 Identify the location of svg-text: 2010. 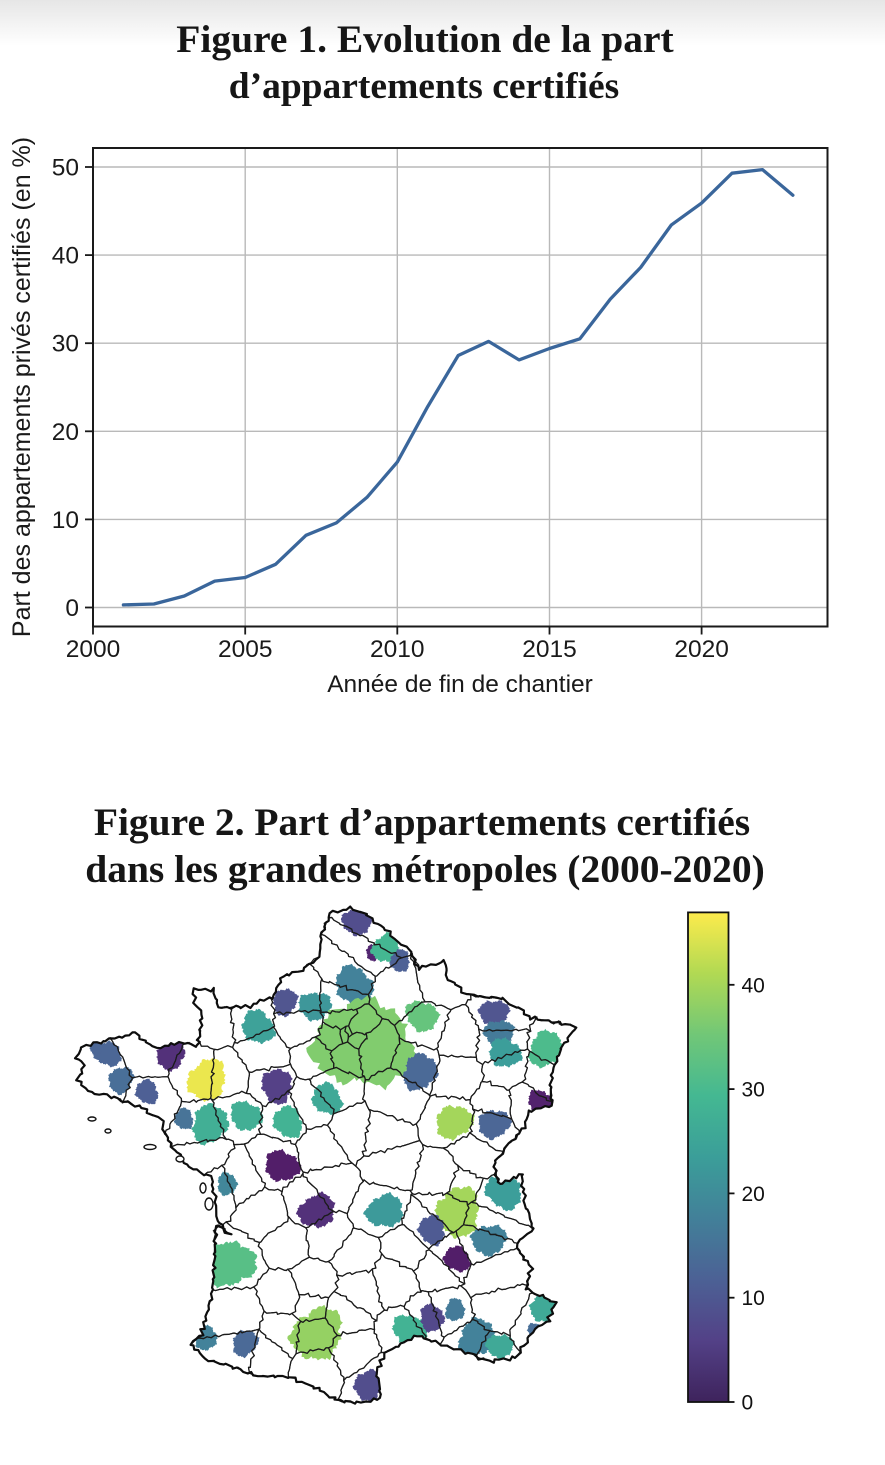
(397, 649).